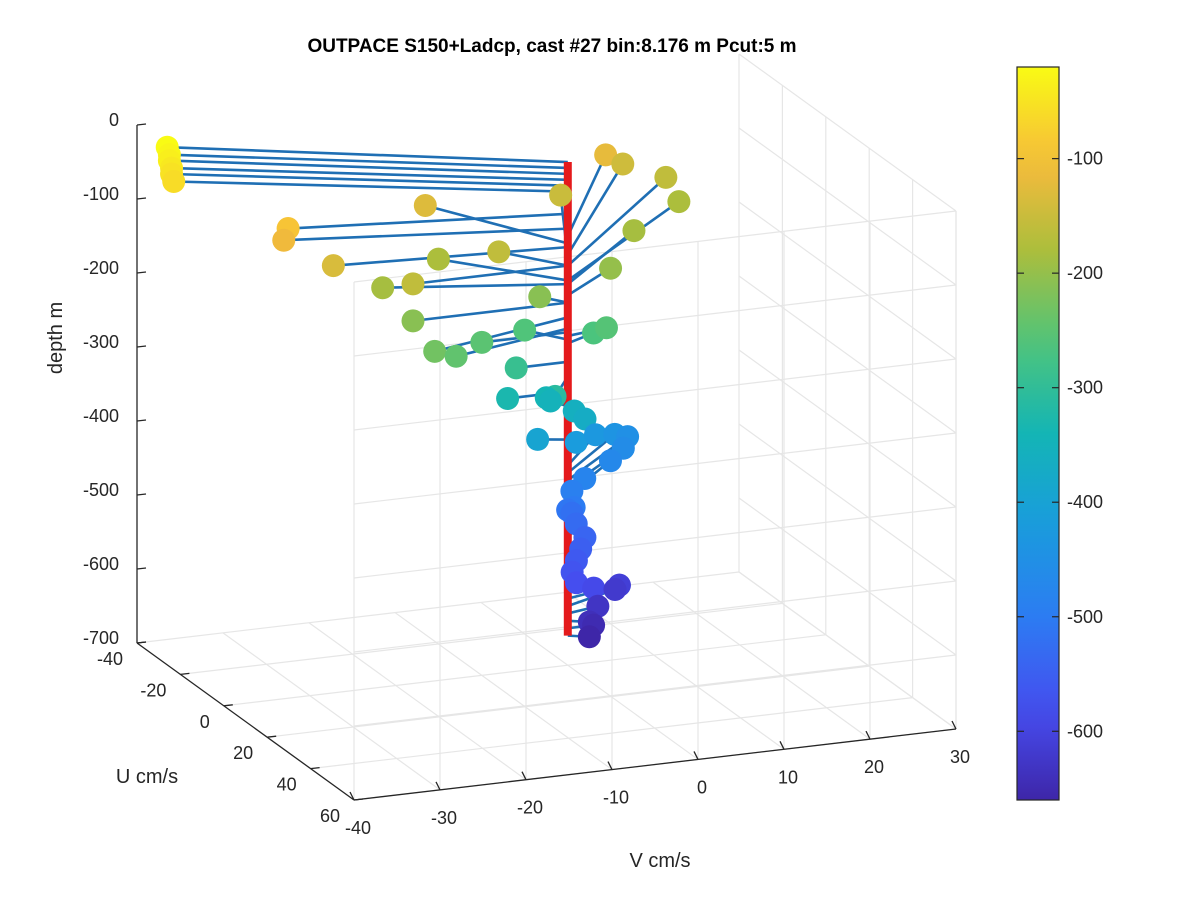 Image resolution: width=1200 pixels, height=900 pixels. I want to click on z-tick-label: -400, so click(101, 416).